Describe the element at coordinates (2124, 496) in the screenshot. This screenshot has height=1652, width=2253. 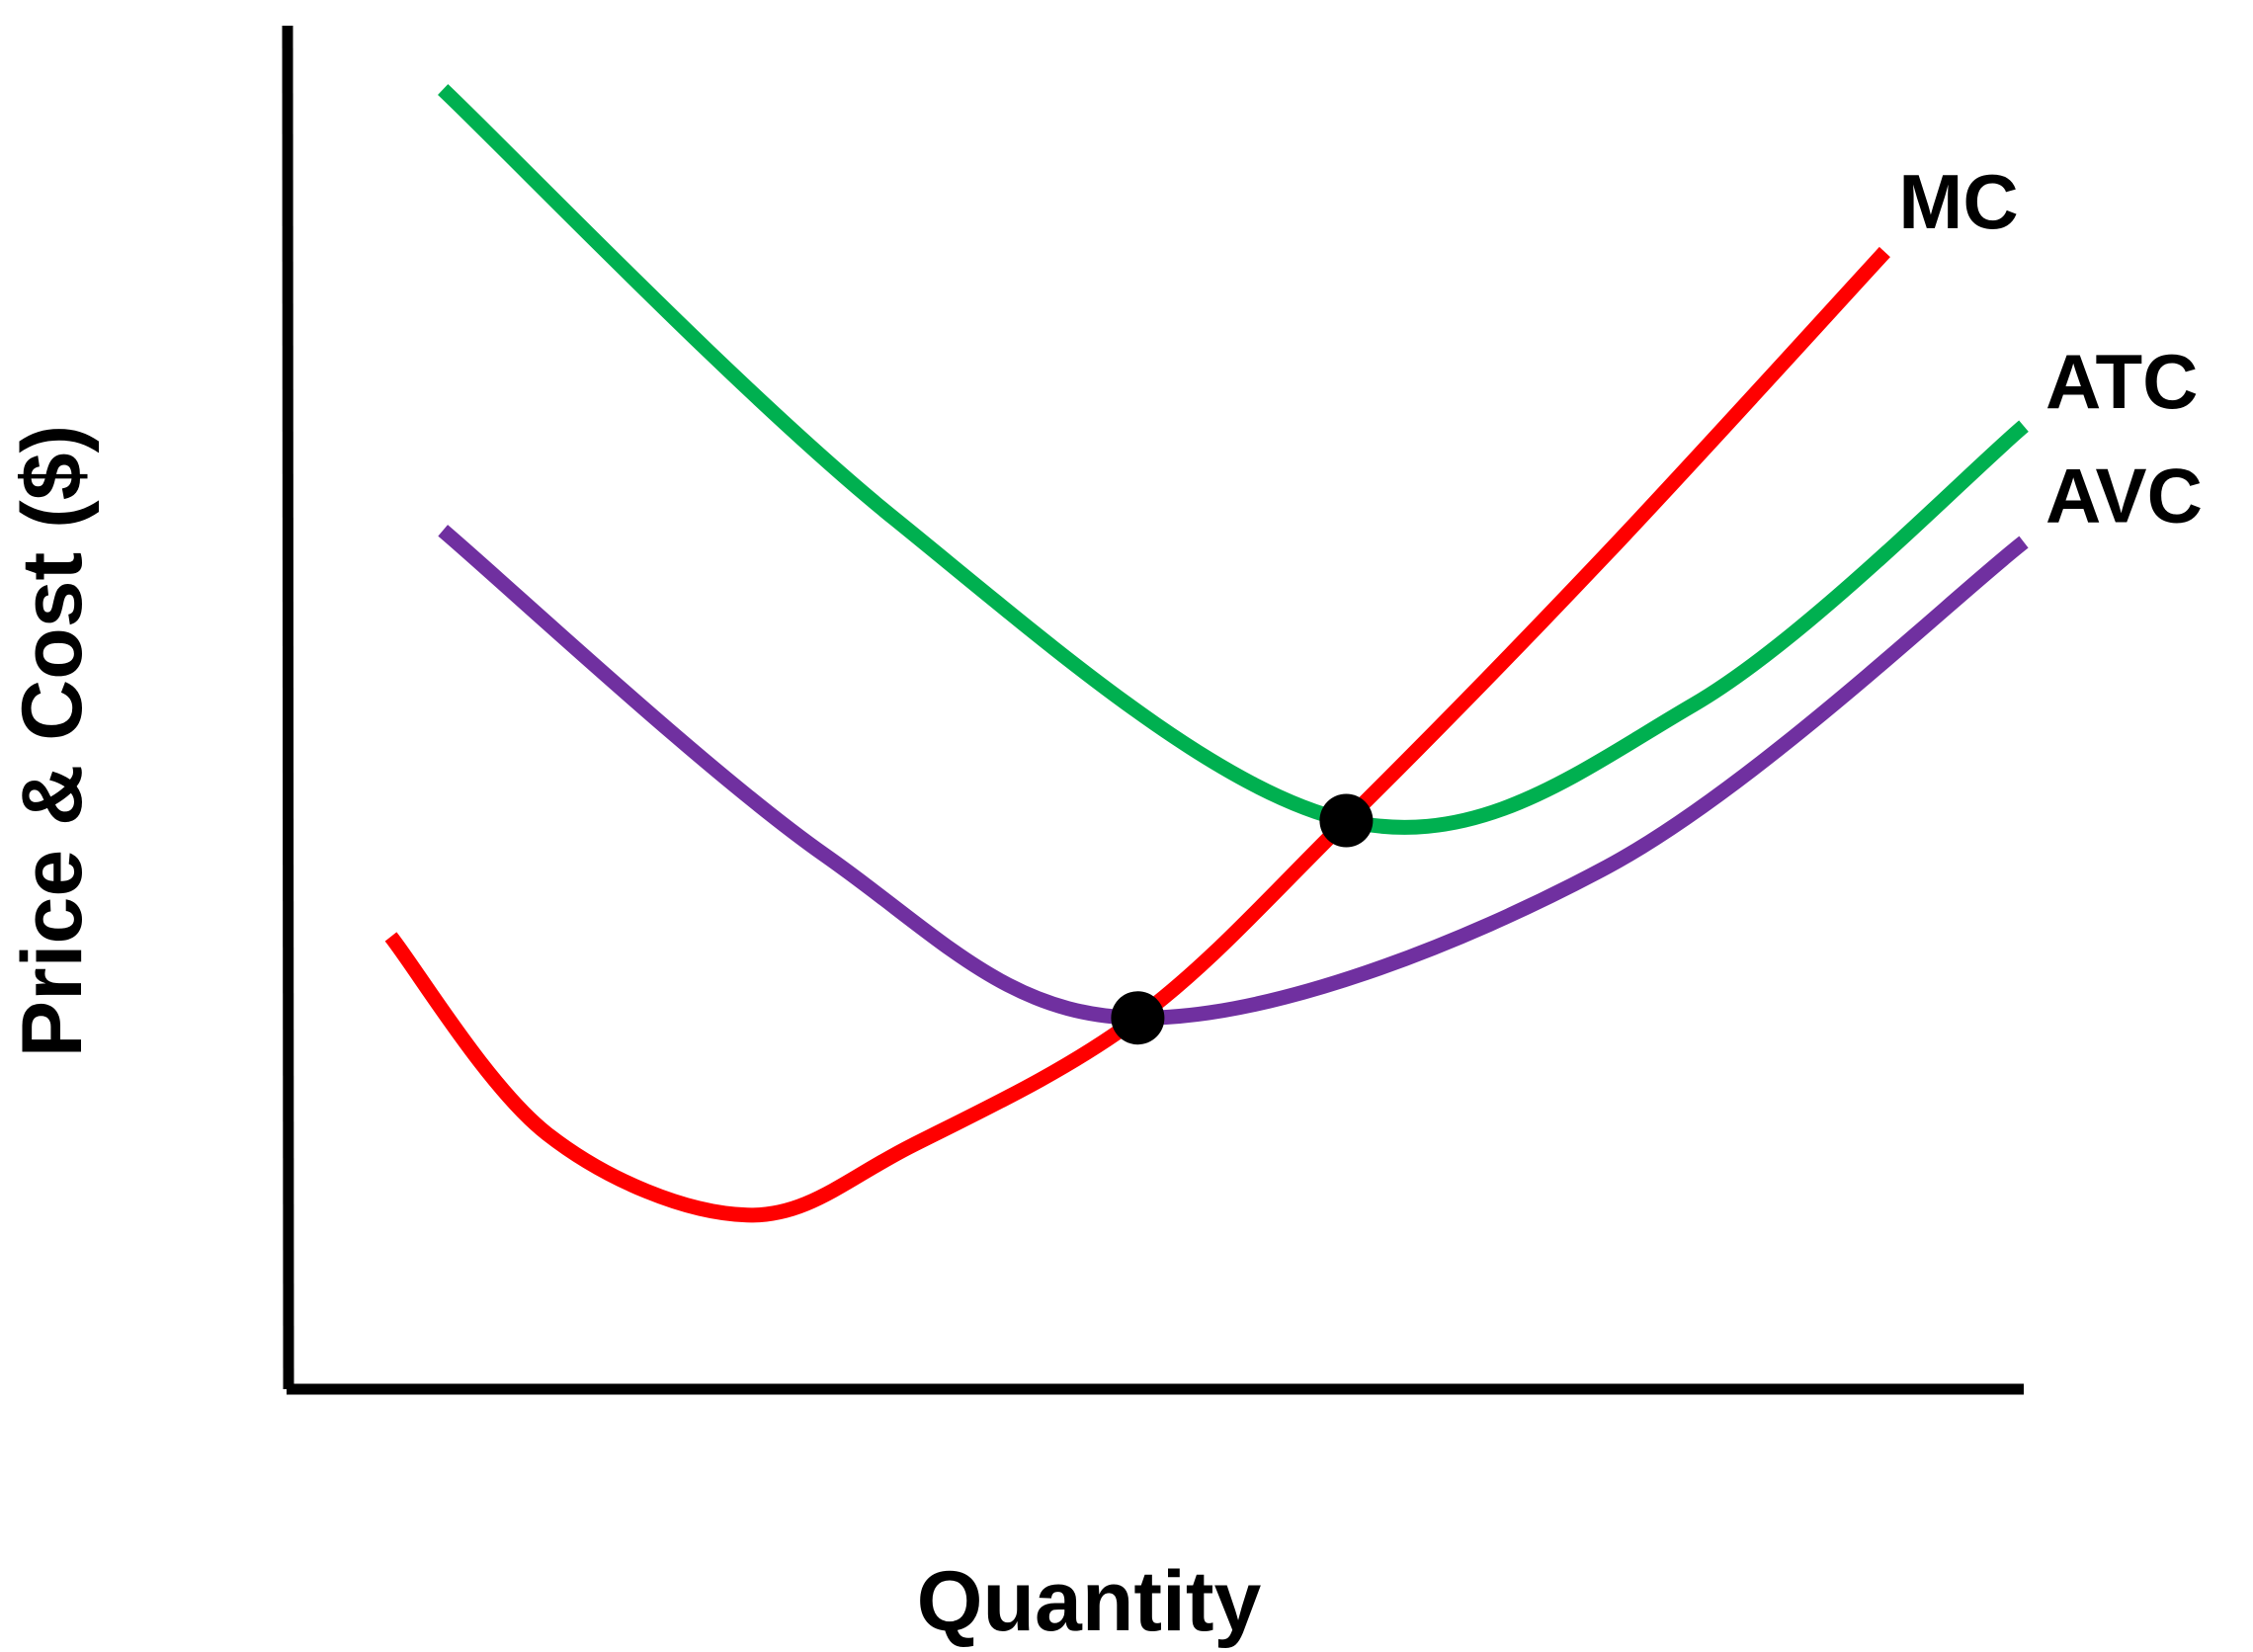
I see `series-label-avc: AVC` at that location.